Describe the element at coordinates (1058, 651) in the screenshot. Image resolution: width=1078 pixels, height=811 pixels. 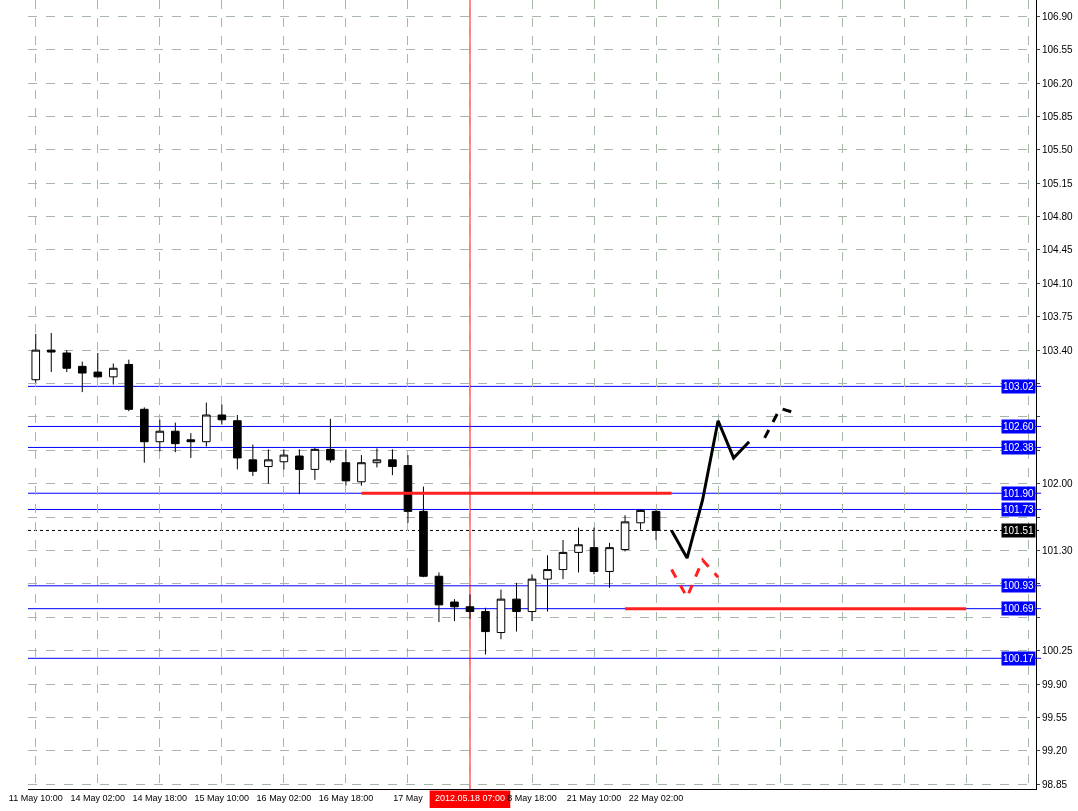
I see `y-tick-label: 100.25` at that location.